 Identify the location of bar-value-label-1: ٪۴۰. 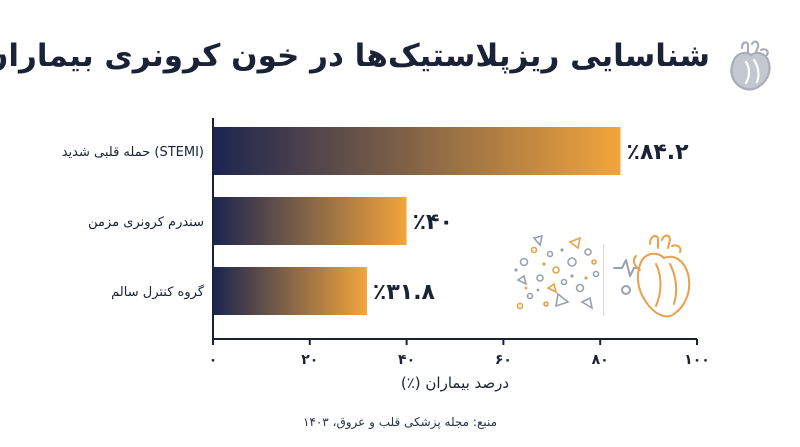
(433, 222).